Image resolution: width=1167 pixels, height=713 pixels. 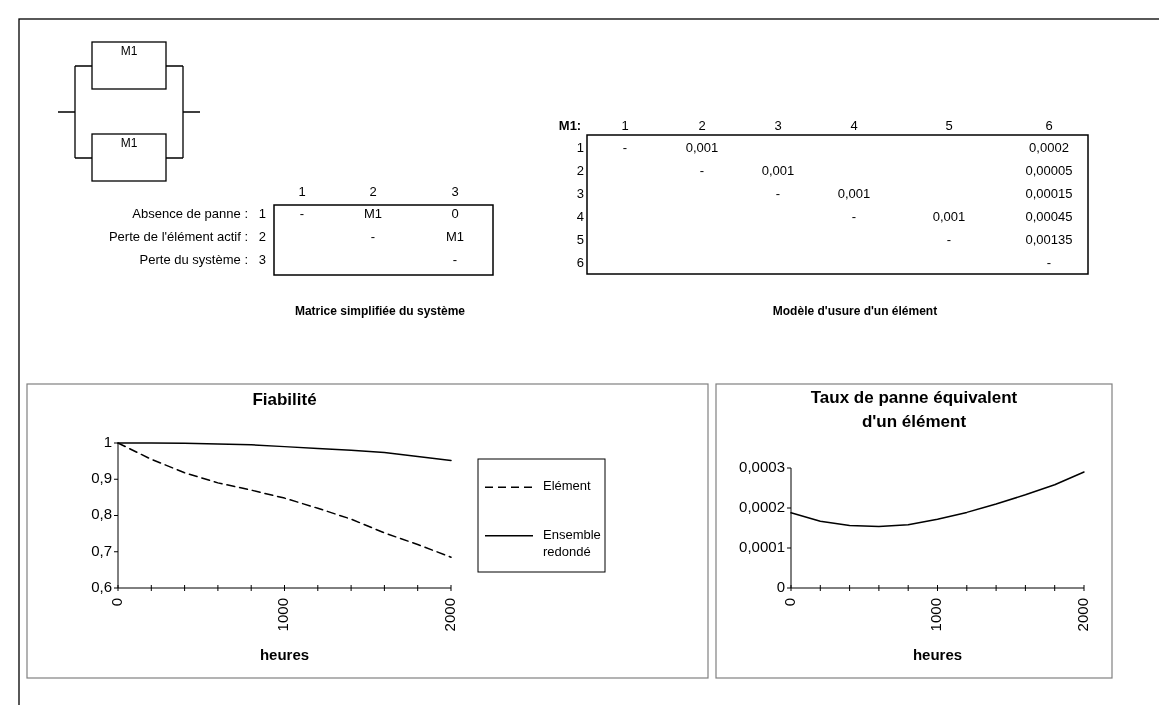 I want to click on x-tick-label: 4, so click(x=854, y=125).